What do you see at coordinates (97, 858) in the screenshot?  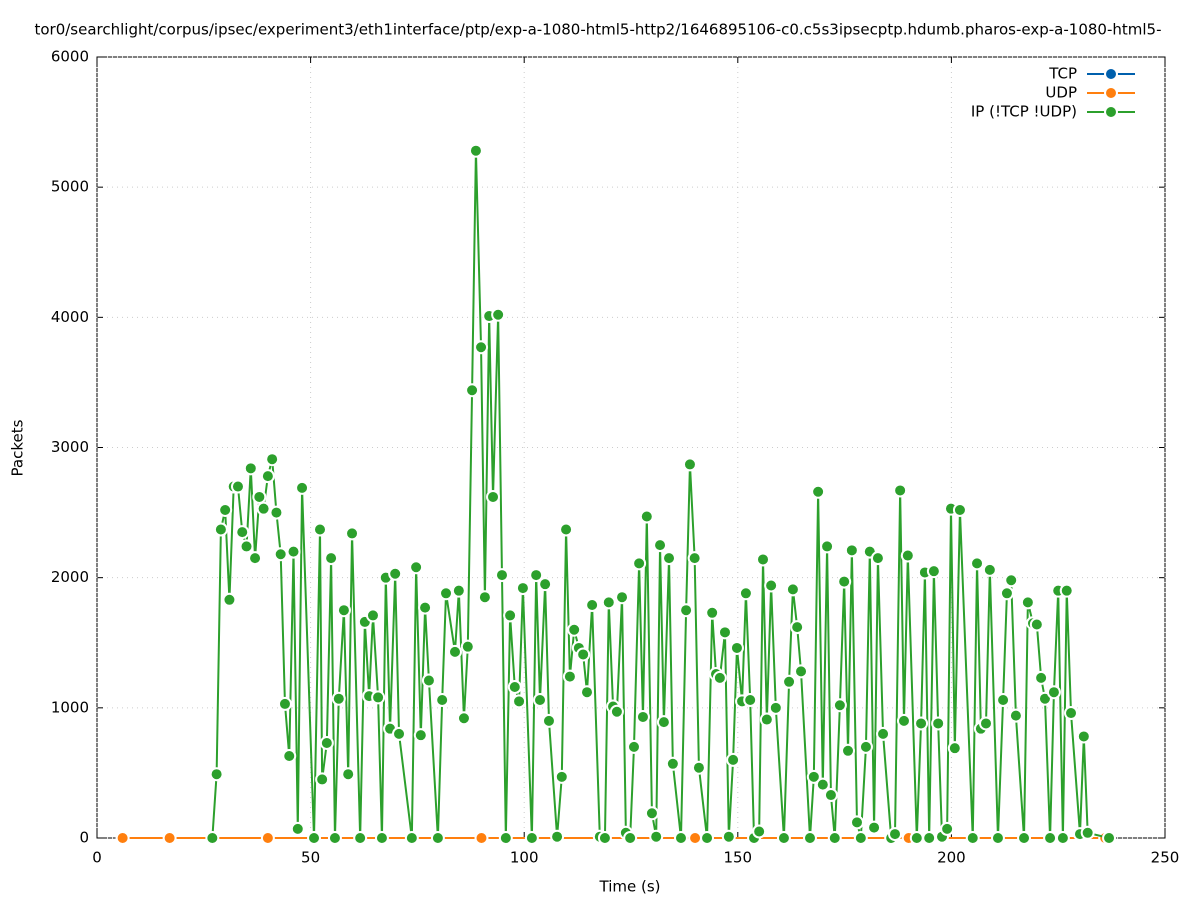 I see `x-tick-label: 0` at bounding box center [97, 858].